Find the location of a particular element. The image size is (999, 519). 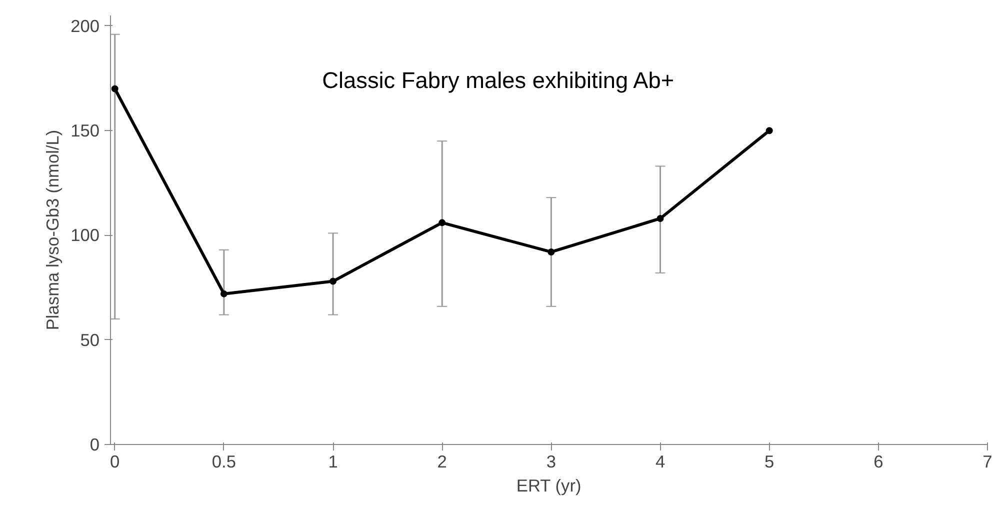

x-tick-label: 2 is located at coordinates (442, 462).